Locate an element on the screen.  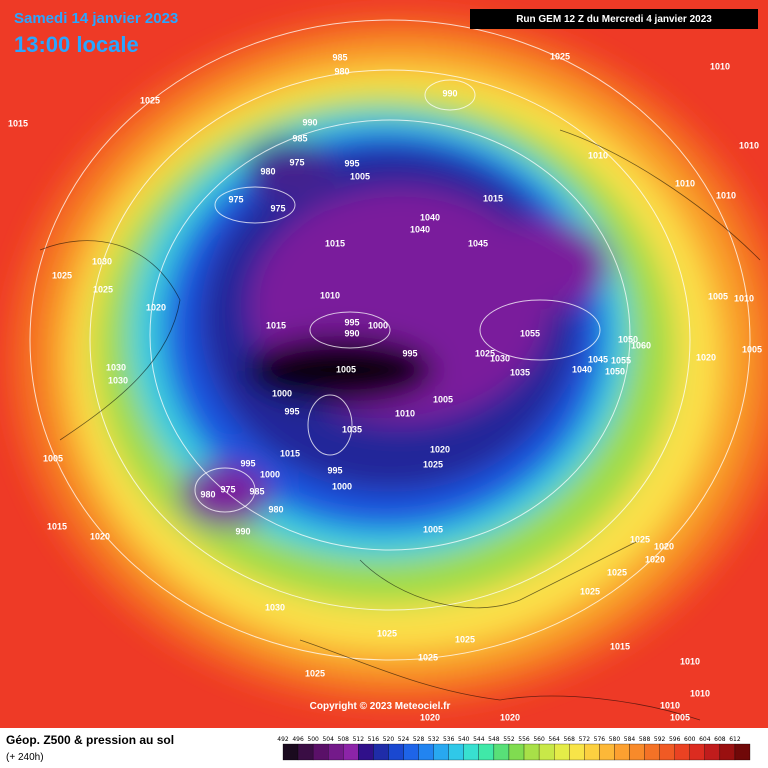
scale-label: 596 is located at coordinates (675, 739).